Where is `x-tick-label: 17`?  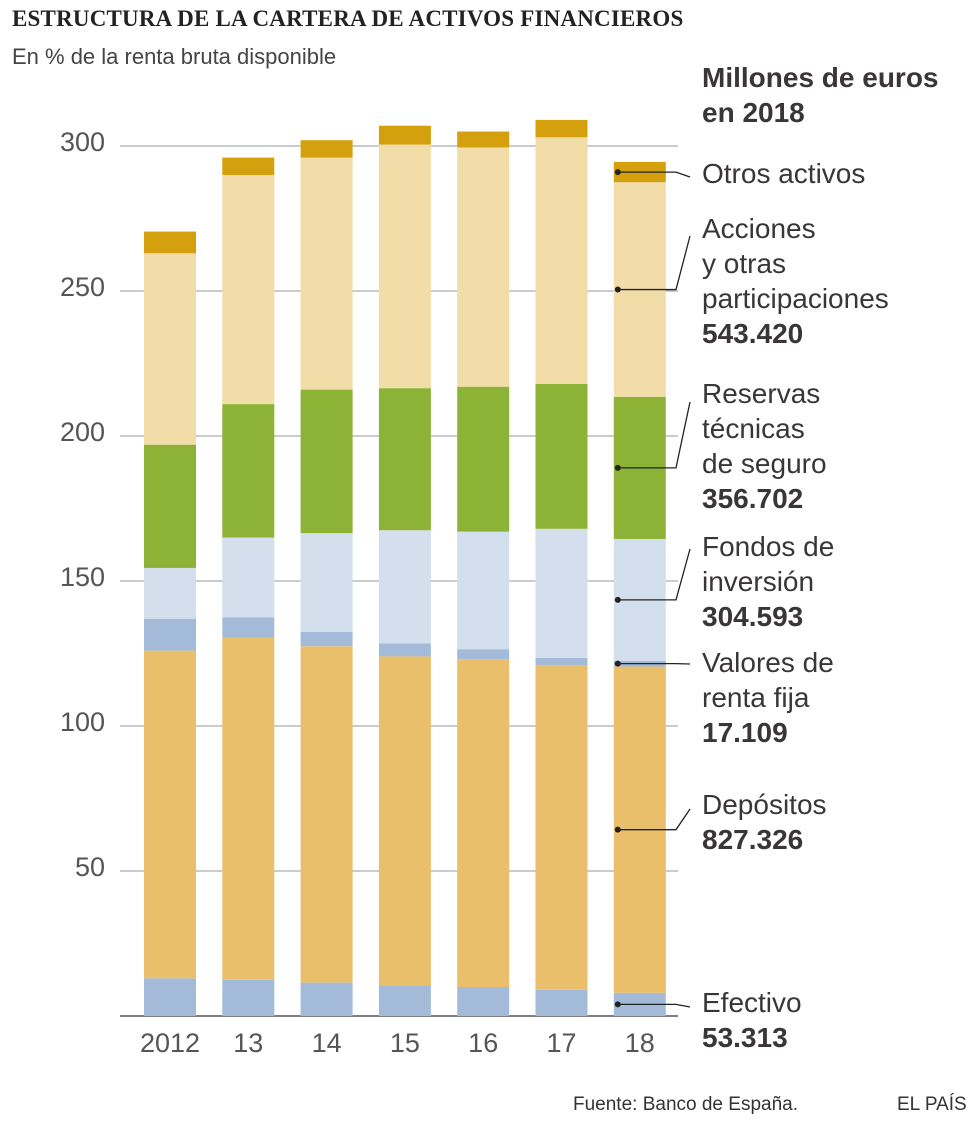
x-tick-label: 17 is located at coordinates (561, 1043).